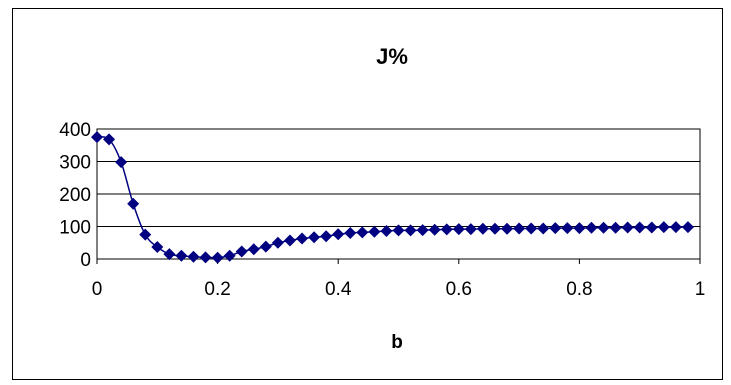 The image size is (731, 385). I want to click on y-tick-label: 400, so click(75, 130).